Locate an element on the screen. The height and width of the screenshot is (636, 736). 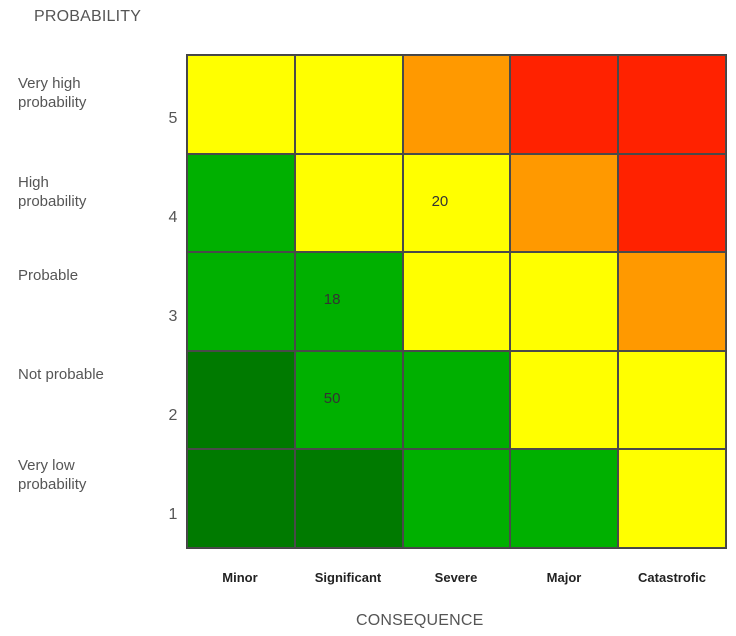
row-level-2: 2 is located at coordinates (173, 415).